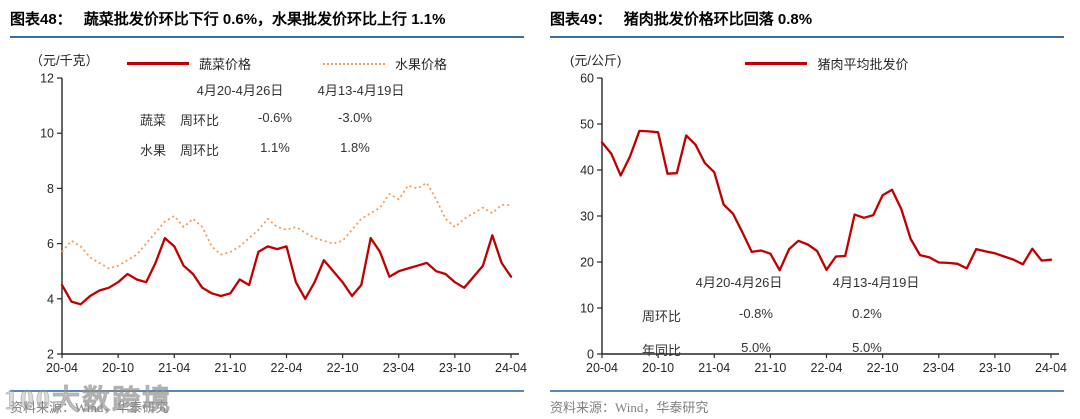 This screenshot has height=419, width=1080. Describe the element at coordinates (264, 19) in the screenshot. I see `figure-48-title: 蔬菜批发价环比下行 0.6%，水果批发价环比上行 1.1%` at that location.